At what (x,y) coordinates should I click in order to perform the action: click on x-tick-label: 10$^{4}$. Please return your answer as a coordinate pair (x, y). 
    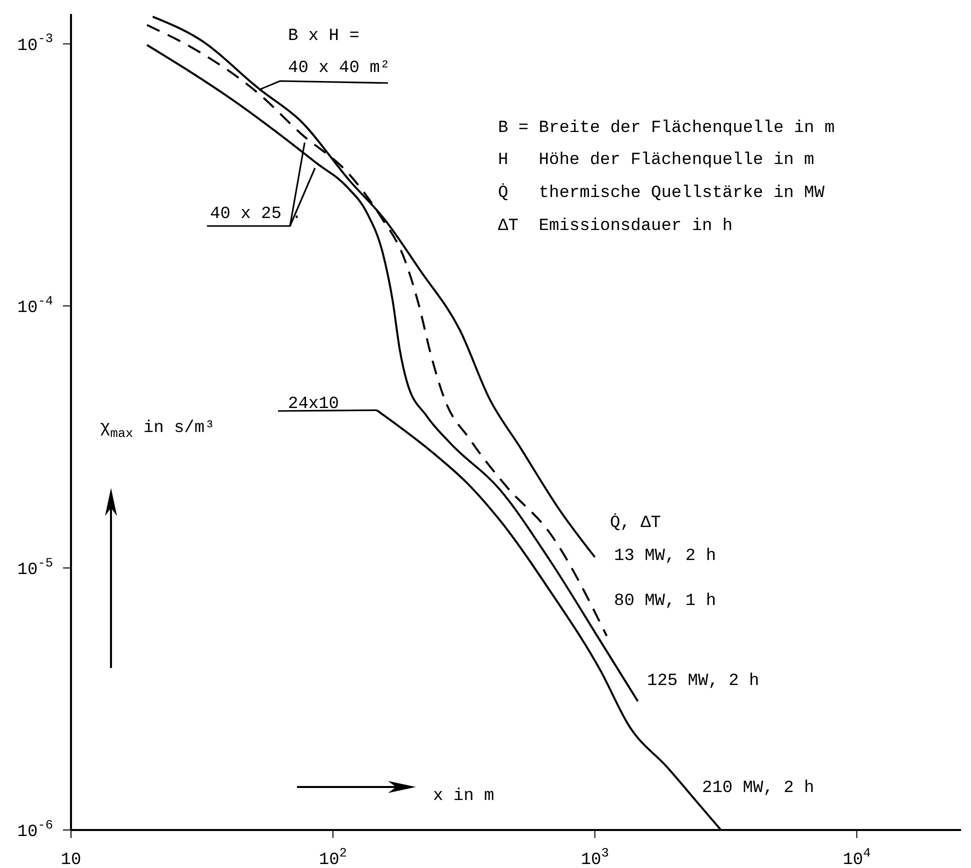
    Looking at the image, I should click on (856, 856).